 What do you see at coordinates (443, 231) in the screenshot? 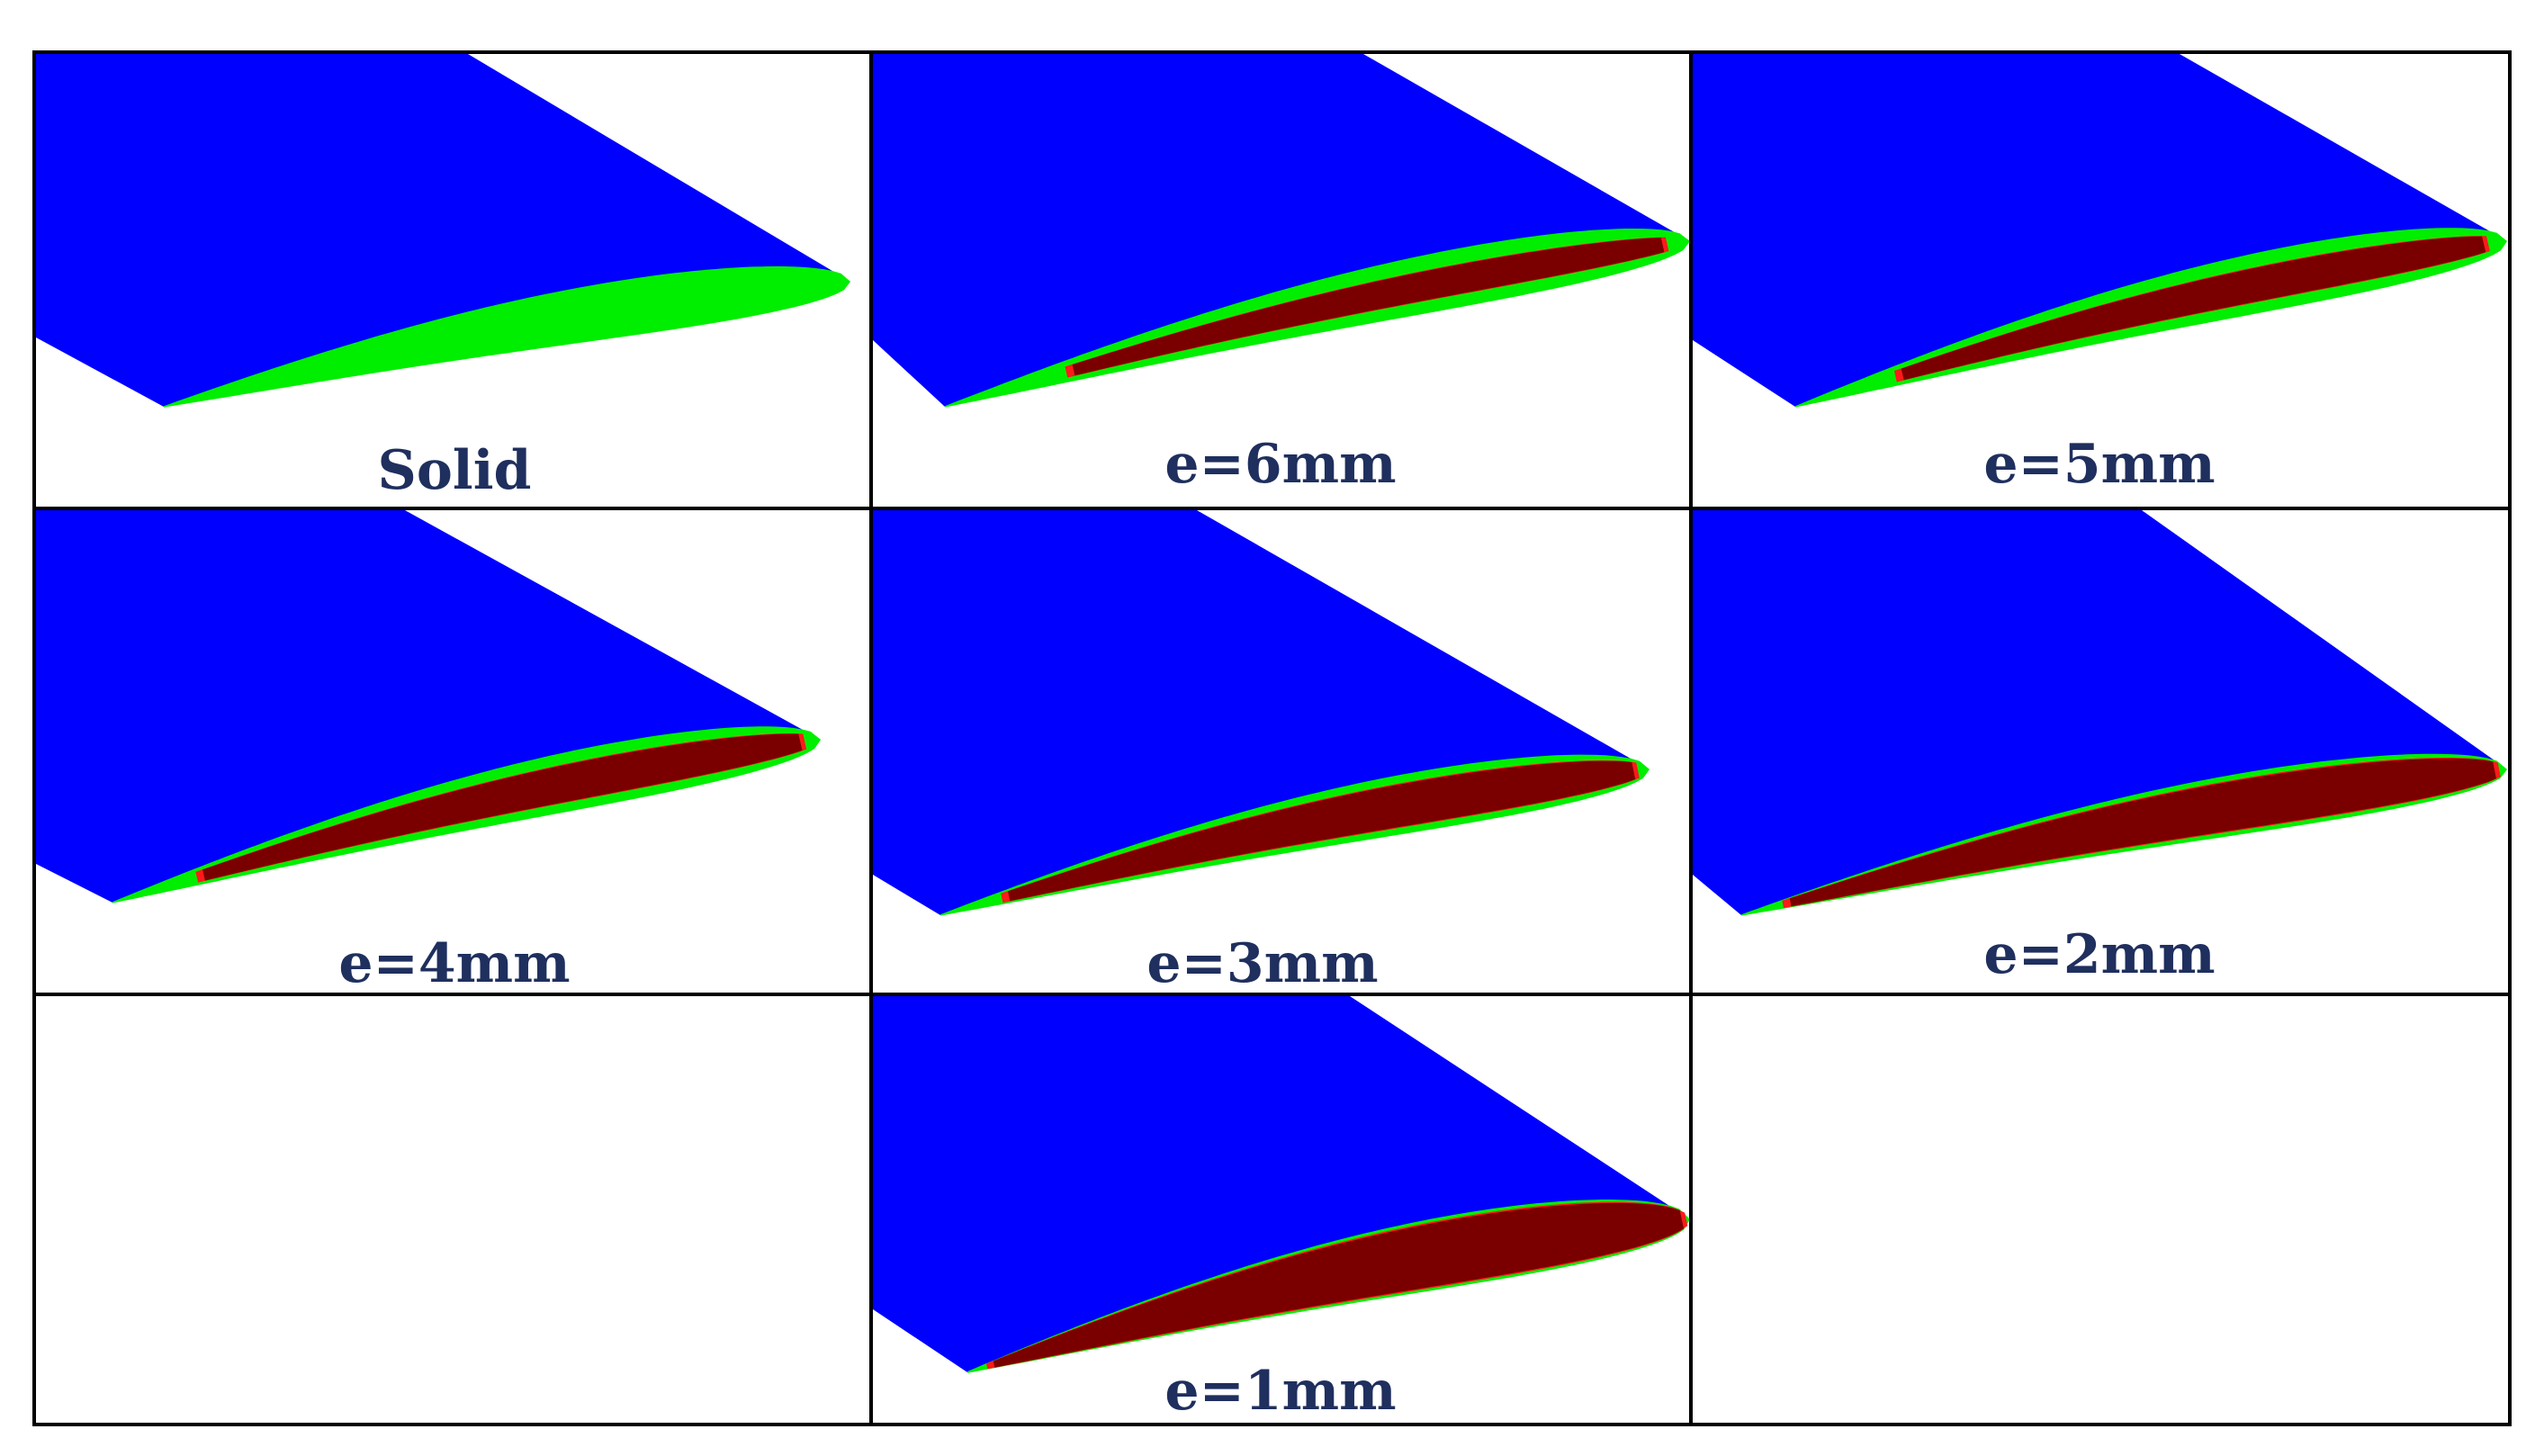
I see `wing-panel-solid` at bounding box center [443, 231].